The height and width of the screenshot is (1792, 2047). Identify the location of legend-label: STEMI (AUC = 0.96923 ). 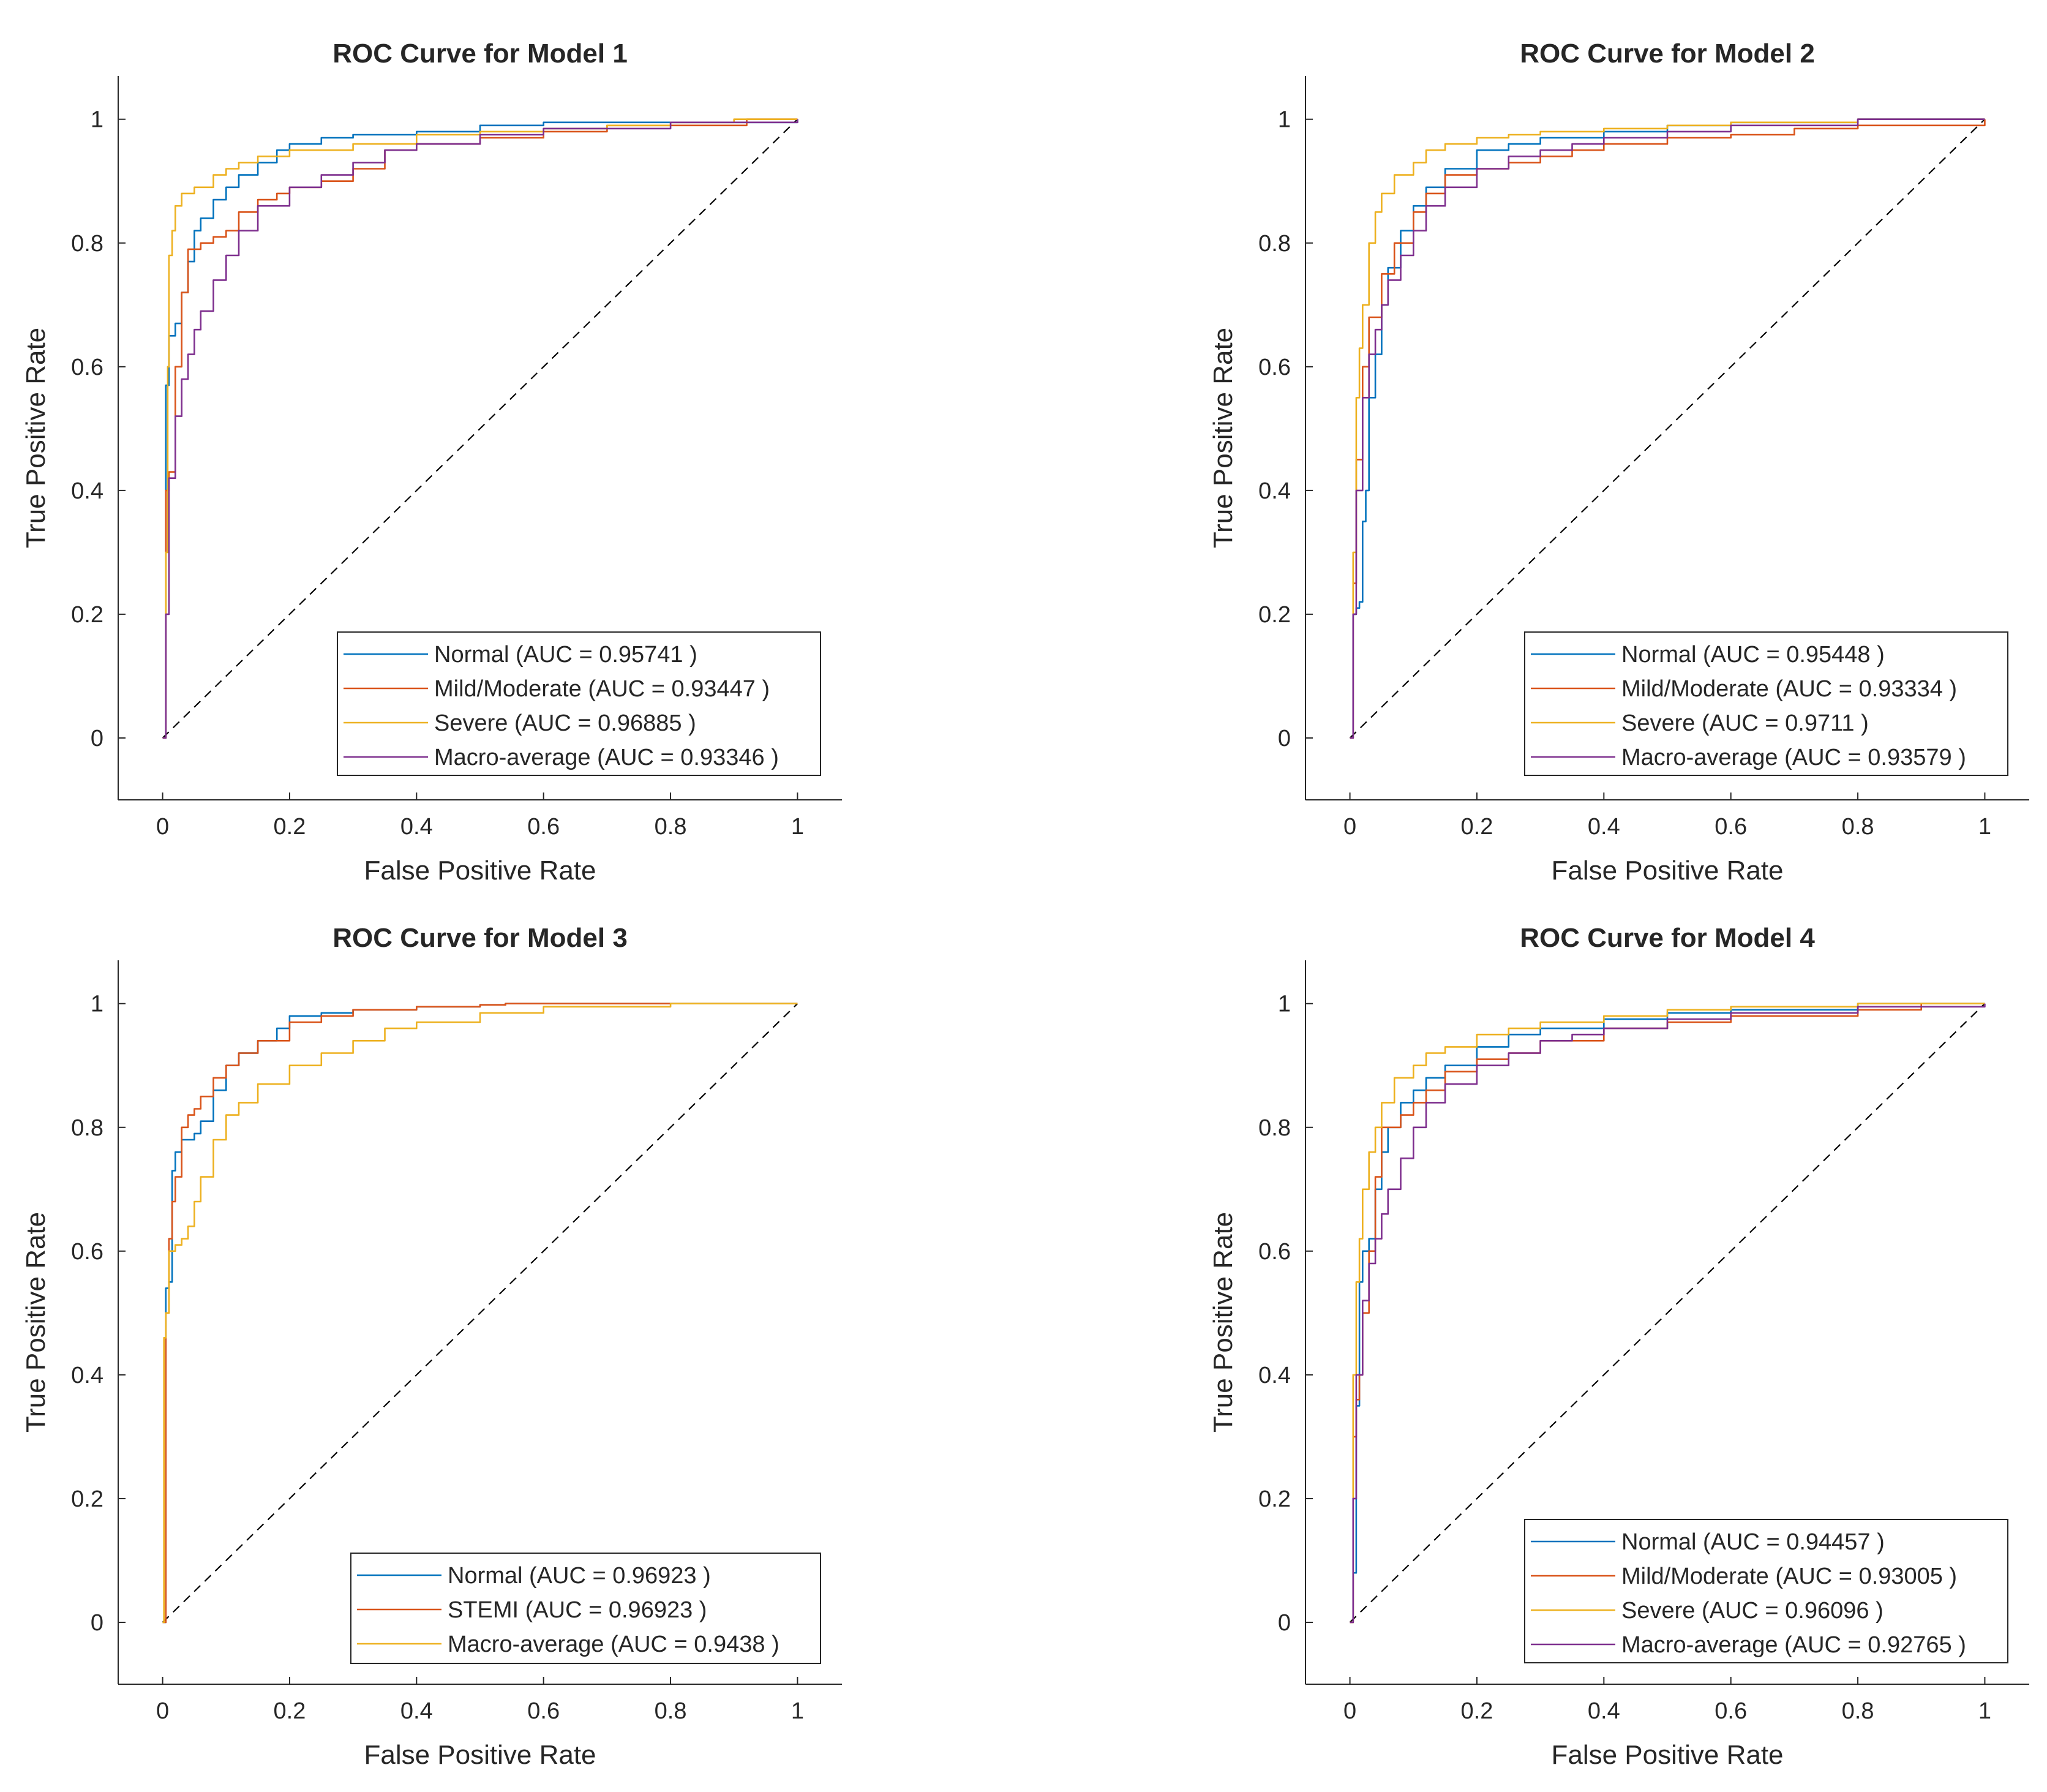
(577, 1610).